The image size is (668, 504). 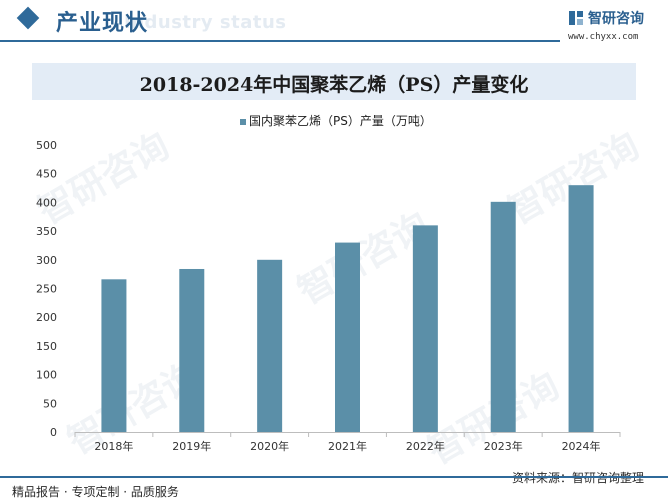 I want to click on y-tick-label: 100, so click(x=46, y=375).